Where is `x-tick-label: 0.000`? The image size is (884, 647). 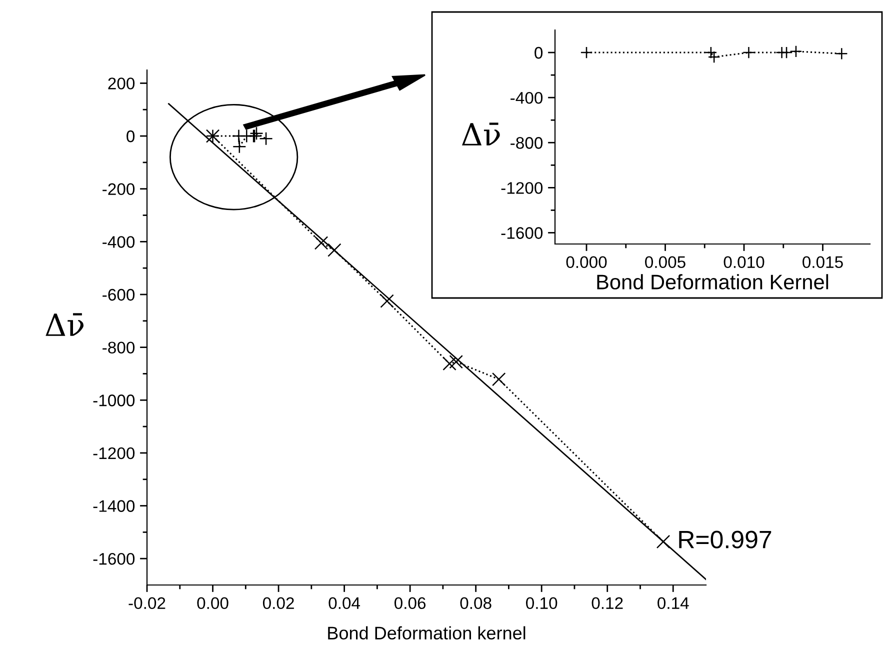
x-tick-label: 0.000 is located at coordinates (586, 262).